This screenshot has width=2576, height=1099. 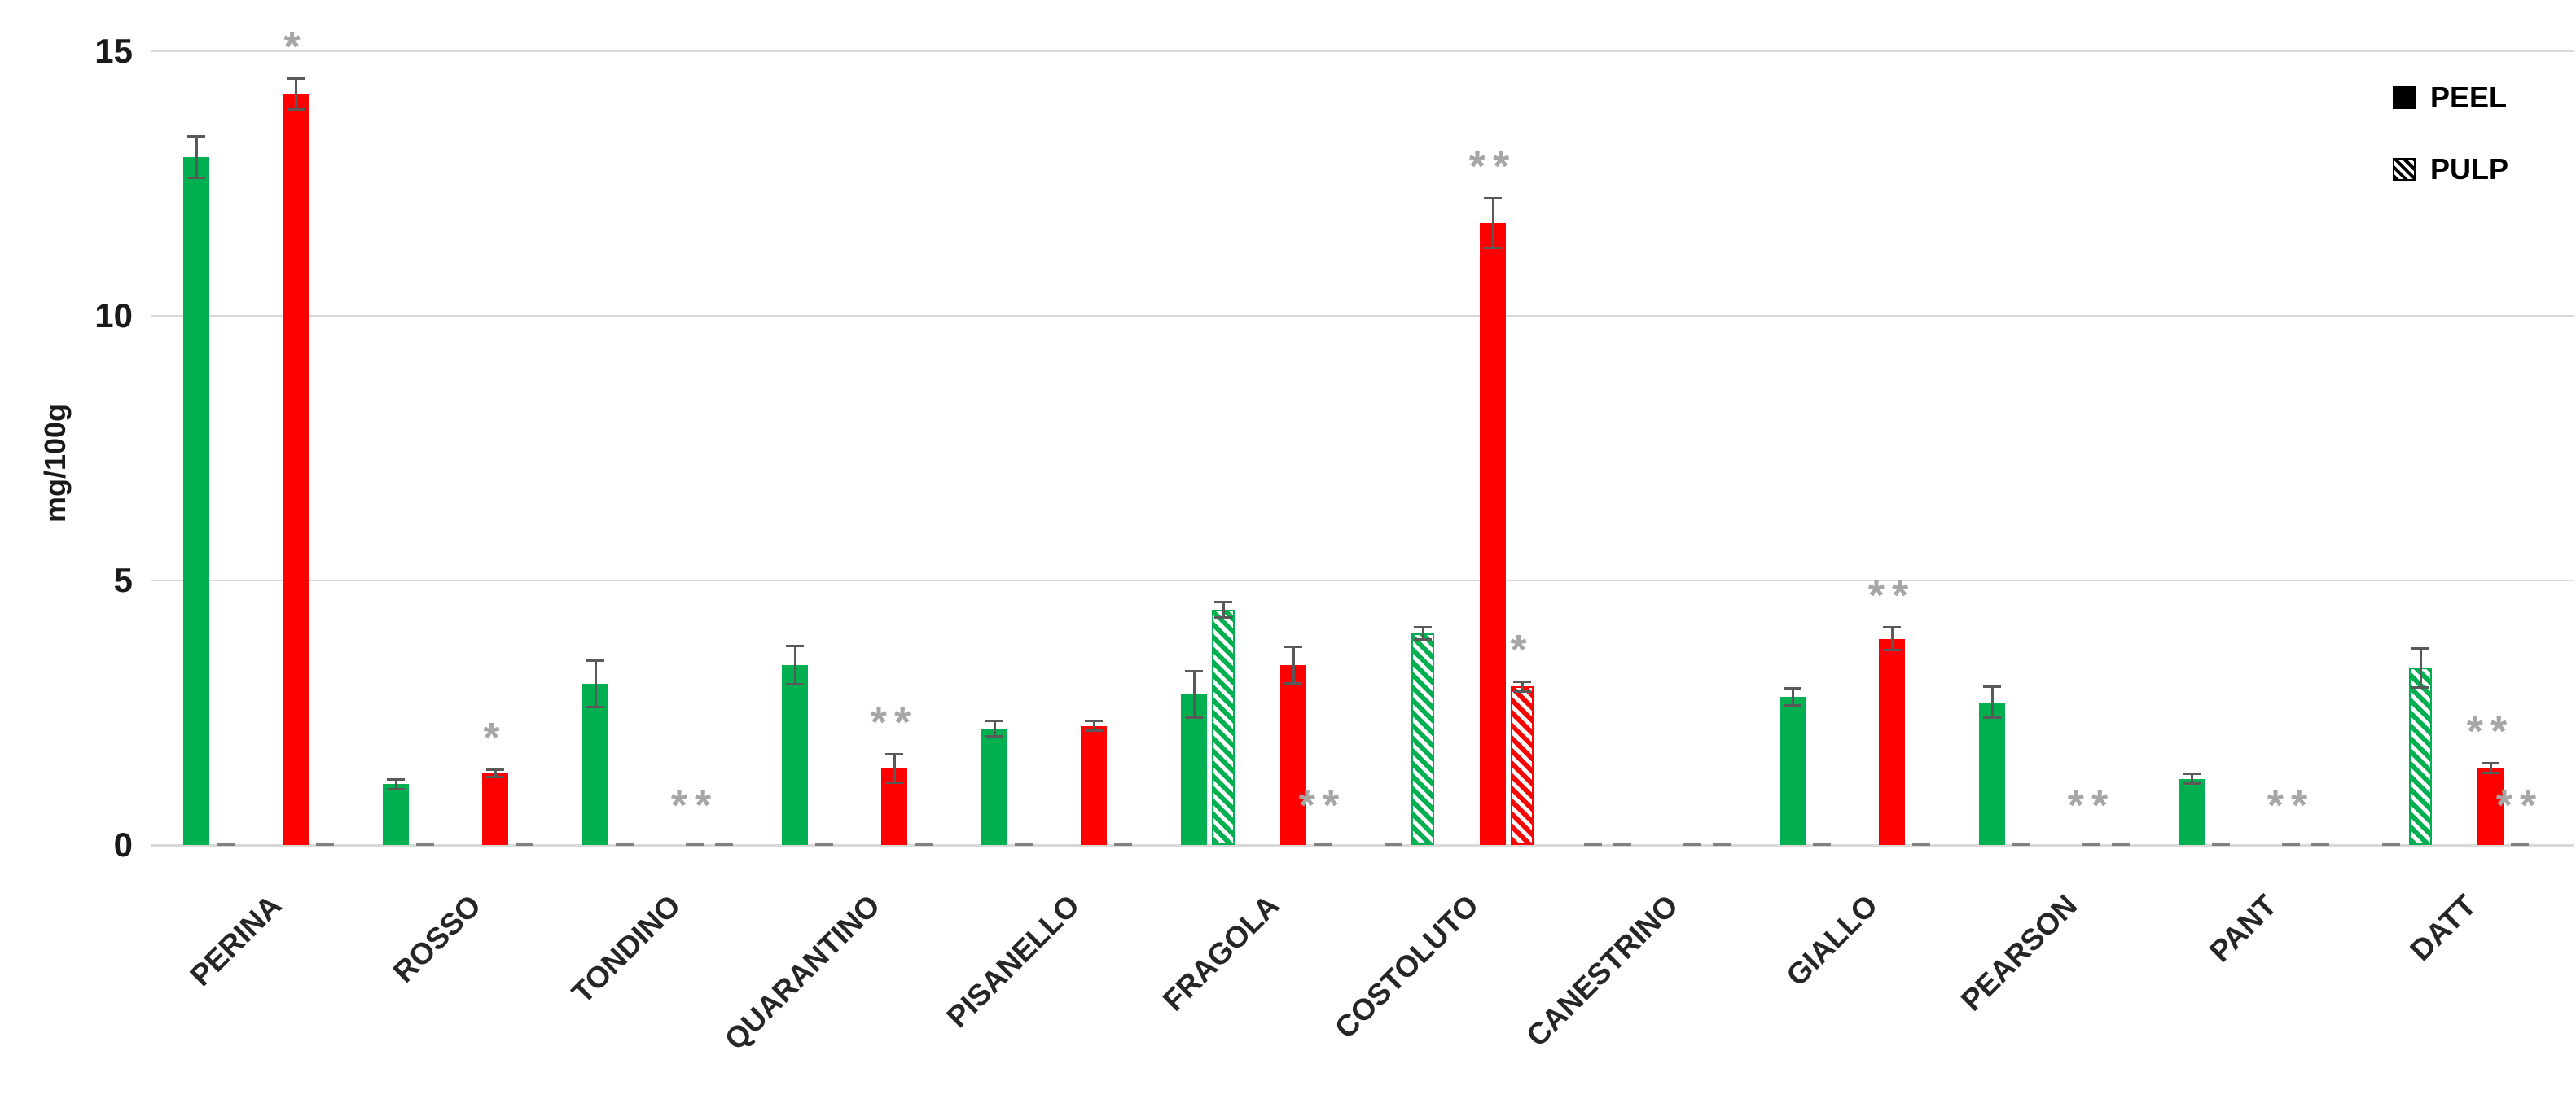 I want to click on y-tick-label: 15, so click(x=113, y=51).